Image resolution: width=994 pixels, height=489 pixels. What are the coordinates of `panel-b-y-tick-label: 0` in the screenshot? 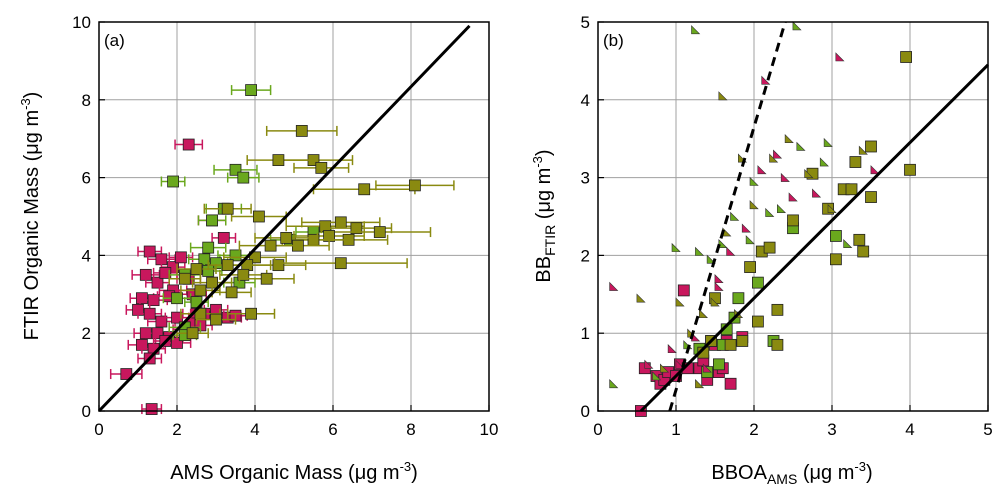 It's located at (585, 411).